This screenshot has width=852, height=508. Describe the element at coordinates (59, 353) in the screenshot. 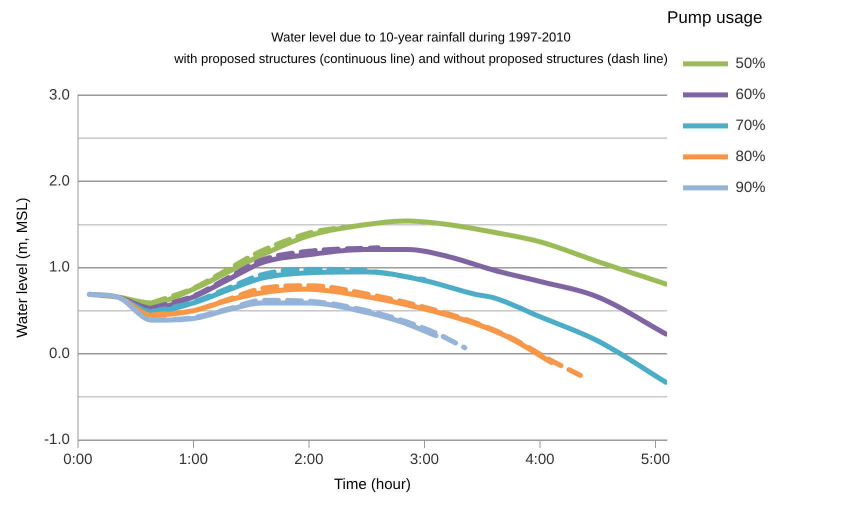

I see `y-tick-label: 0.0` at that location.